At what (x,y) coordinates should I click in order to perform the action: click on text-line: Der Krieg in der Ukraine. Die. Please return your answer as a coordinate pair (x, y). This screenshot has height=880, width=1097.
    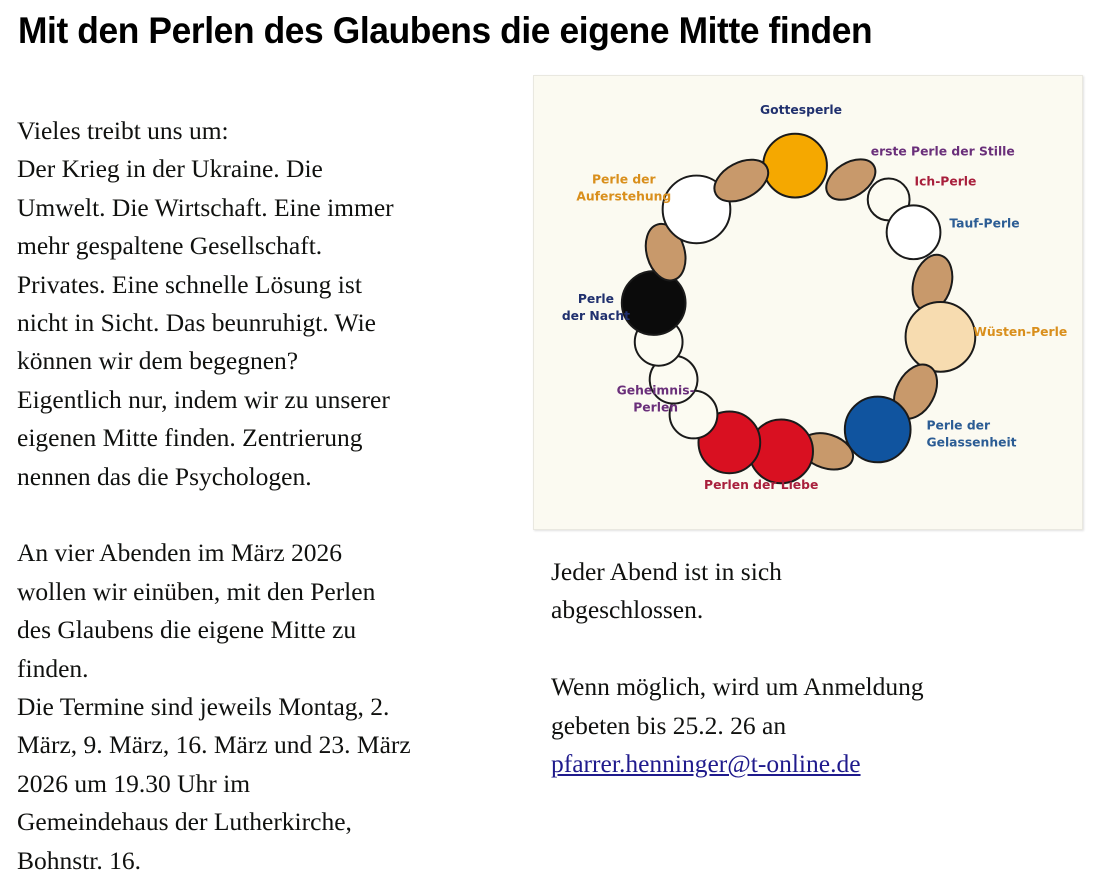
    Looking at the image, I should click on (170, 169).